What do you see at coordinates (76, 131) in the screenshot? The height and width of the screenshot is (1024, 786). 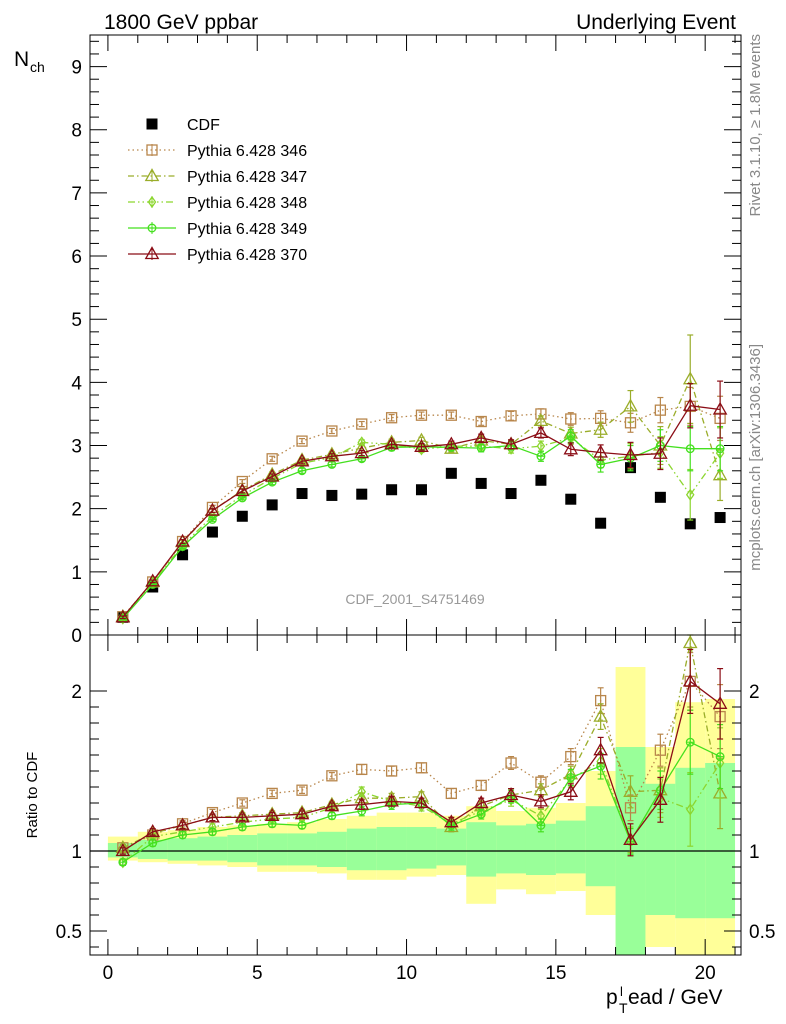 I see `y-tick-label: 8` at bounding box center [76, 131].